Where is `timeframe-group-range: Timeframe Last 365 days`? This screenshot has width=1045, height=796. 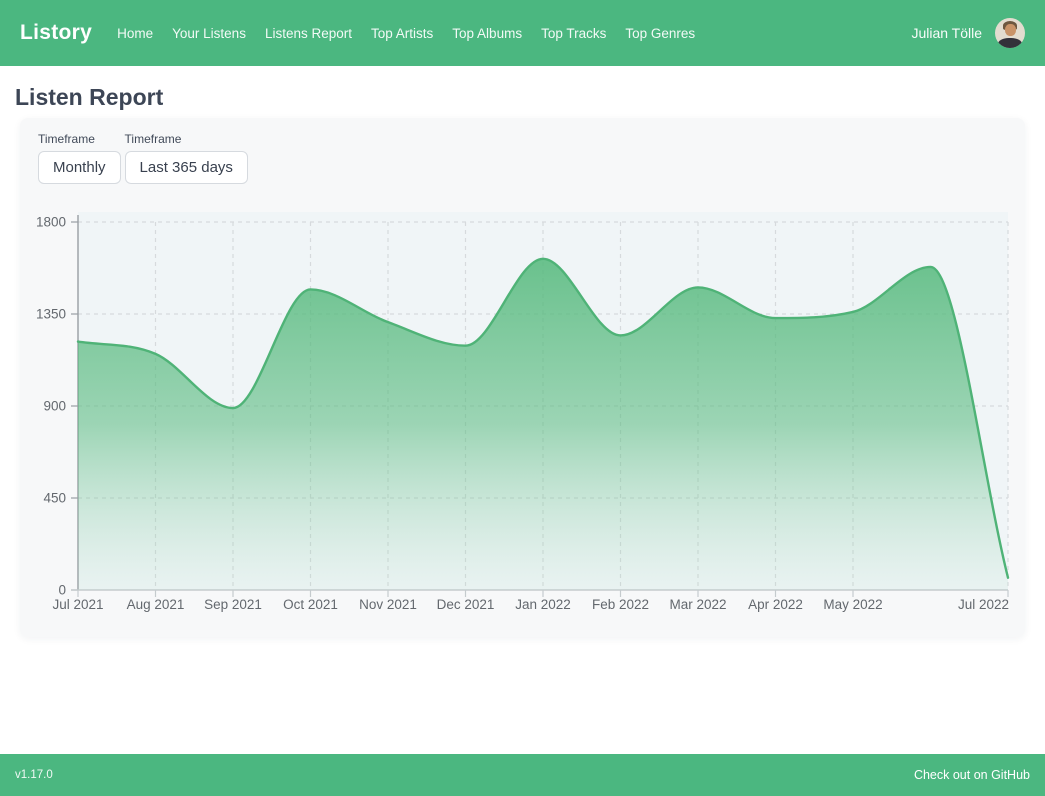 timeframe-group-range: Timeframe Last 365 days is located at coordinates (186, 158).